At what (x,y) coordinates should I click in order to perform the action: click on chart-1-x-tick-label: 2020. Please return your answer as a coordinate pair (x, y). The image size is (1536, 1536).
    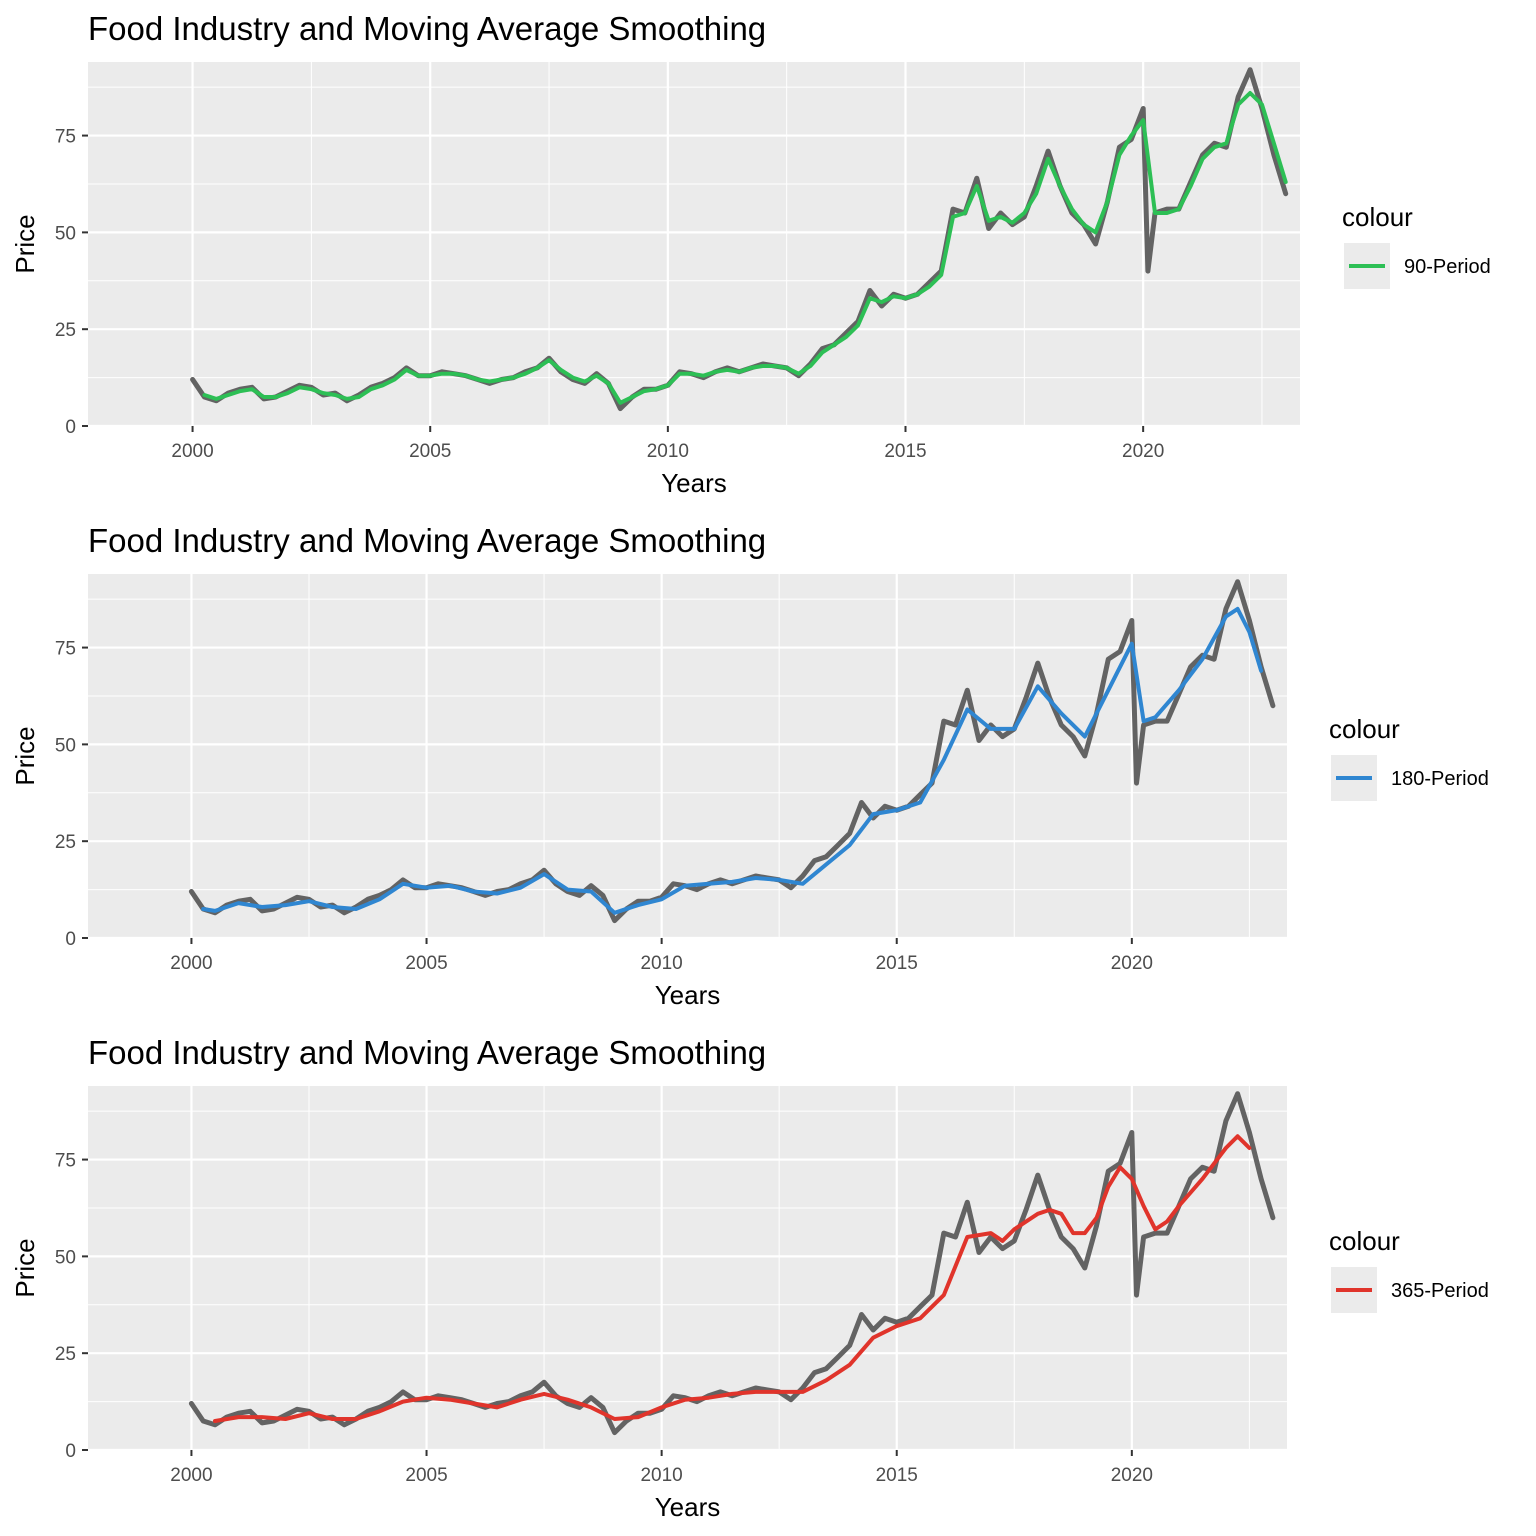
    Looking at the image, I should click on (1143, 451).